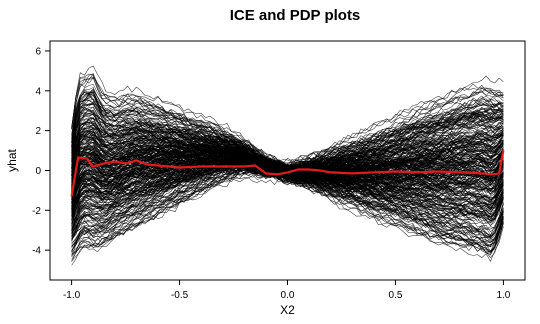 The width and height of the screenshot is (540, 324). Describe the element at coordinates (12, 159) in the screenshot. I see `y-axis-label: yhat` at that location.